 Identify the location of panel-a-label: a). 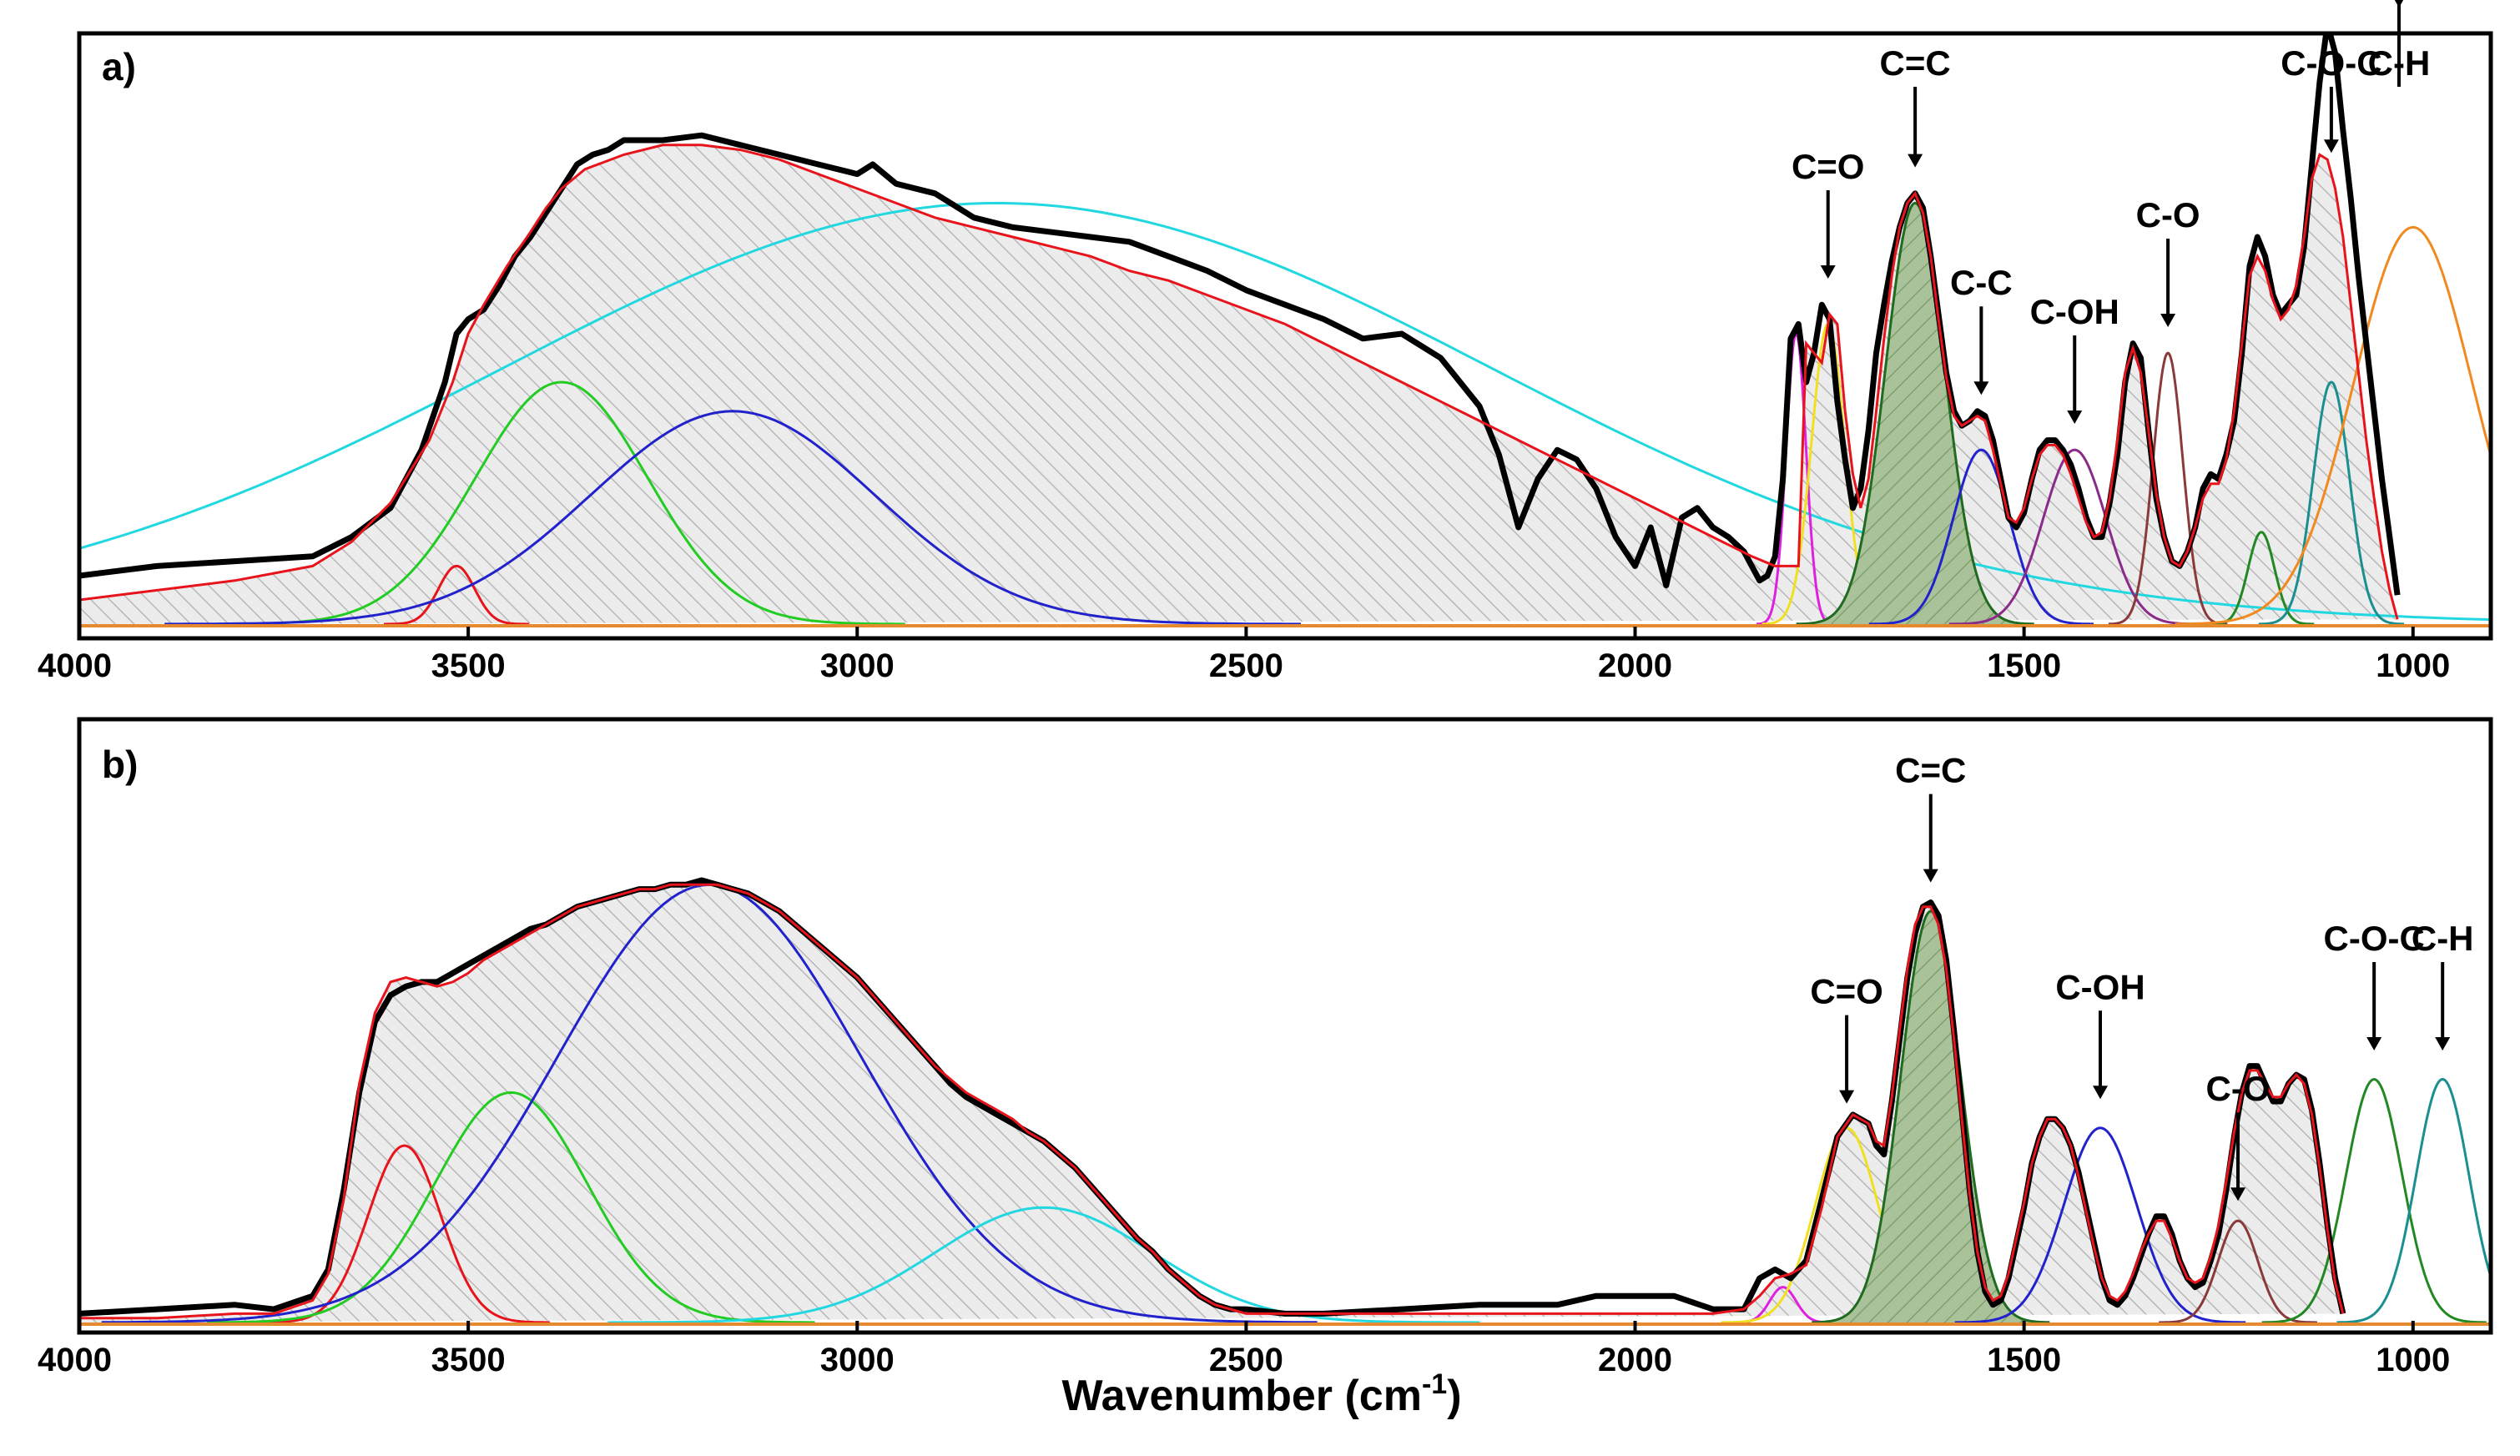
(119, 66).